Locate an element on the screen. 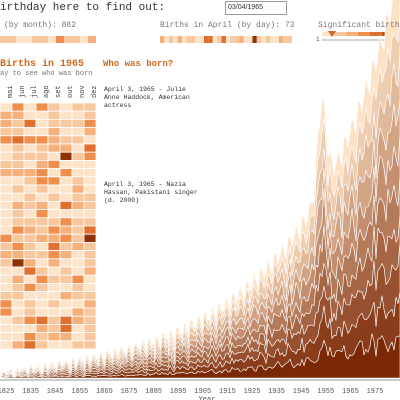  heatmap-hint: ay to see who was born is located at coordinates (46, 74).